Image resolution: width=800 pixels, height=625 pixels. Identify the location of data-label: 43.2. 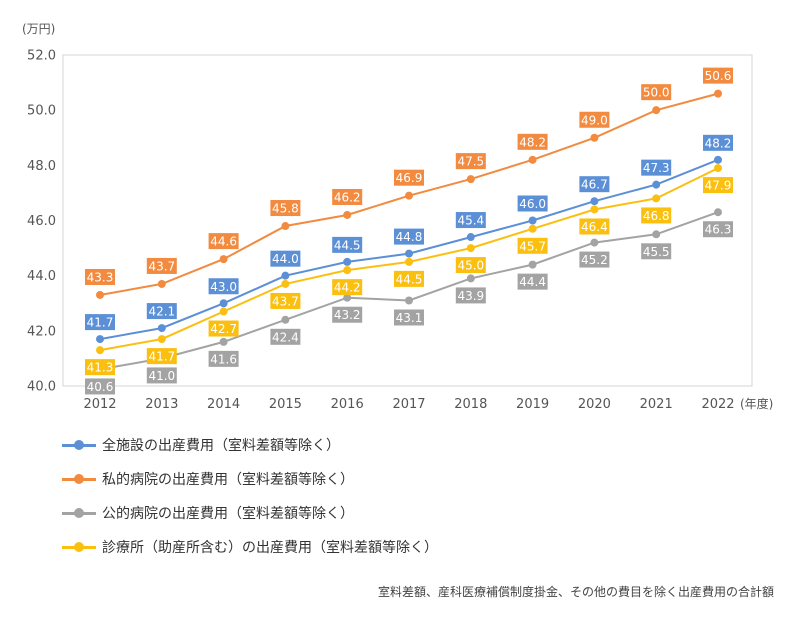
(347, 315).